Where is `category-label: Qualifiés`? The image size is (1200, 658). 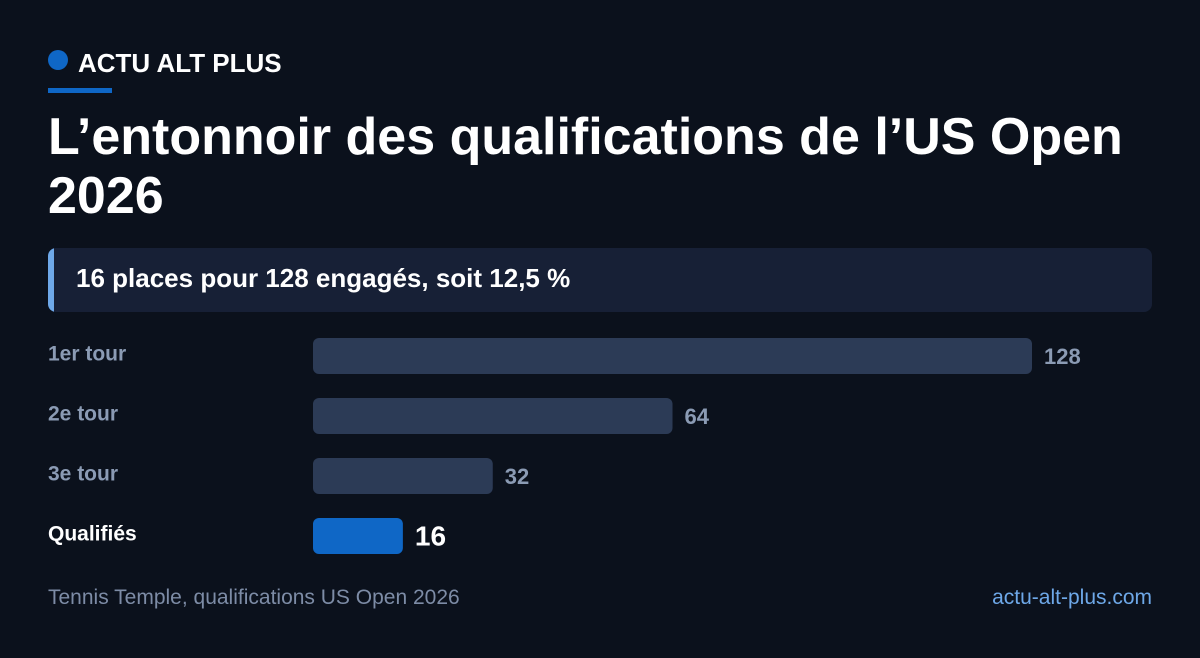
category-label: Qualifiés is located at coordinates (92, 534).